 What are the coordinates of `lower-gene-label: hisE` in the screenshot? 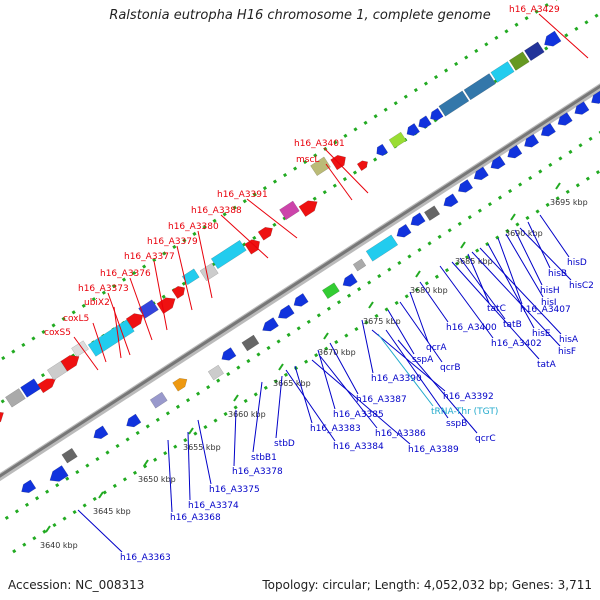 It's located at (541, 334).